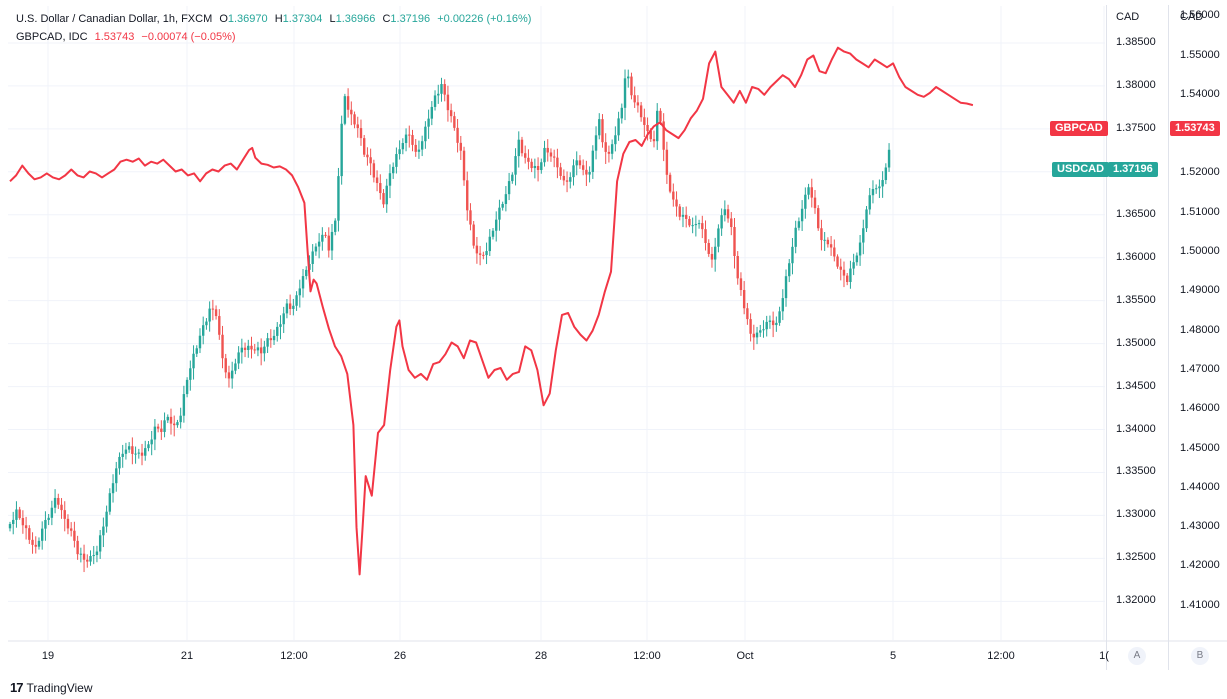  What do you see at coordinates (52, 37) in the screenshot?
I see `compare-symbol: GBPCAD, IDC` at bounding box center [52, 37].